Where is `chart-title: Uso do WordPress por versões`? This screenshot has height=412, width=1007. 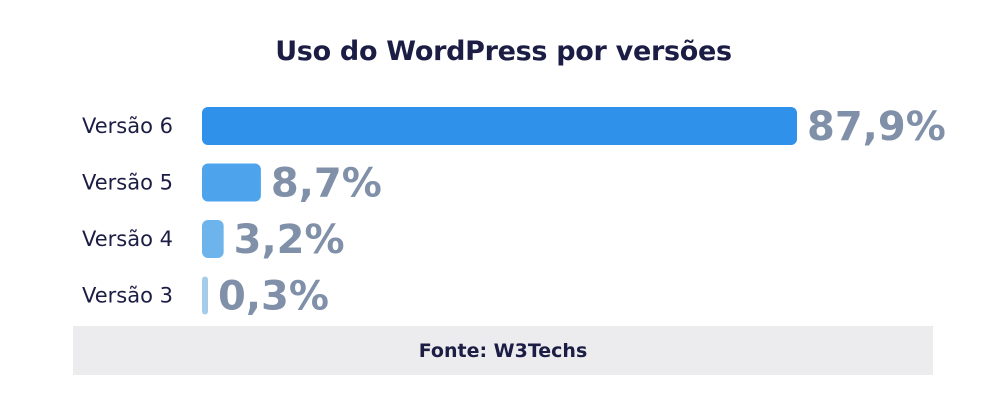
chart-title: Uso do WordPress por versões is located at coordinates (503, 51).